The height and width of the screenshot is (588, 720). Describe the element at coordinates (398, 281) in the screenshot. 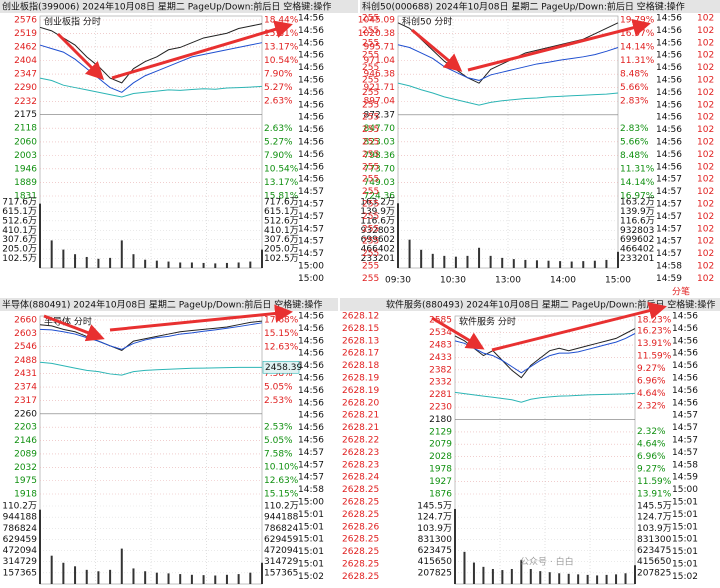

I see `x-tick-label: 09:30` at that location.